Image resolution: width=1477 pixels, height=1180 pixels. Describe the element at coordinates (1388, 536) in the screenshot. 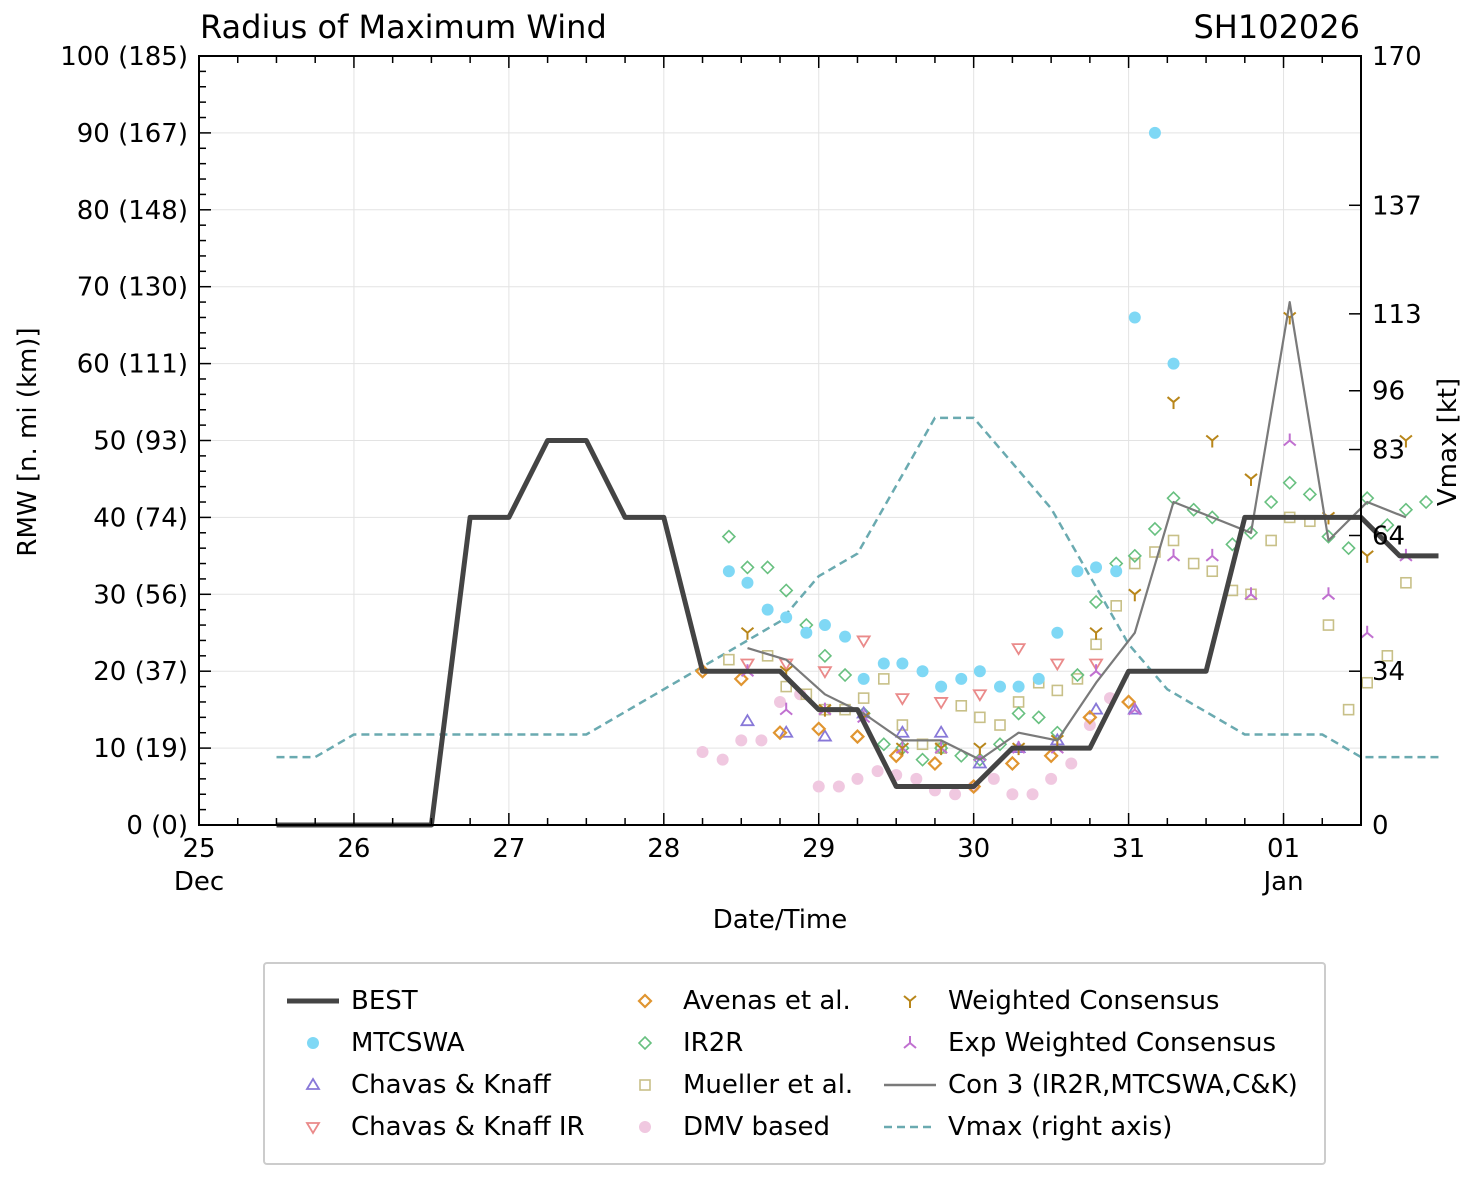

I see `y-tick-label-right: 64` at that location.